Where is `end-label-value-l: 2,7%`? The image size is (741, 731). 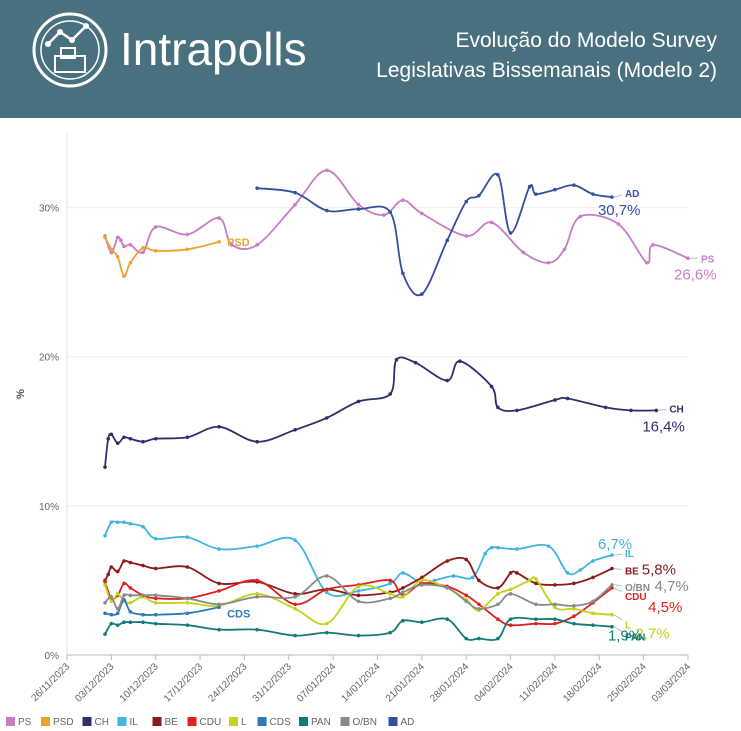 end-label-value-l: 2,7% is located at coordinates (652, 634).